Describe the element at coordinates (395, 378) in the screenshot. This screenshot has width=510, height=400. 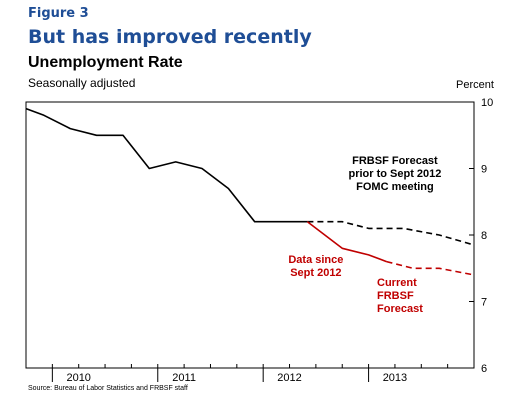
I see `x-tick-label: 2013` at that location.